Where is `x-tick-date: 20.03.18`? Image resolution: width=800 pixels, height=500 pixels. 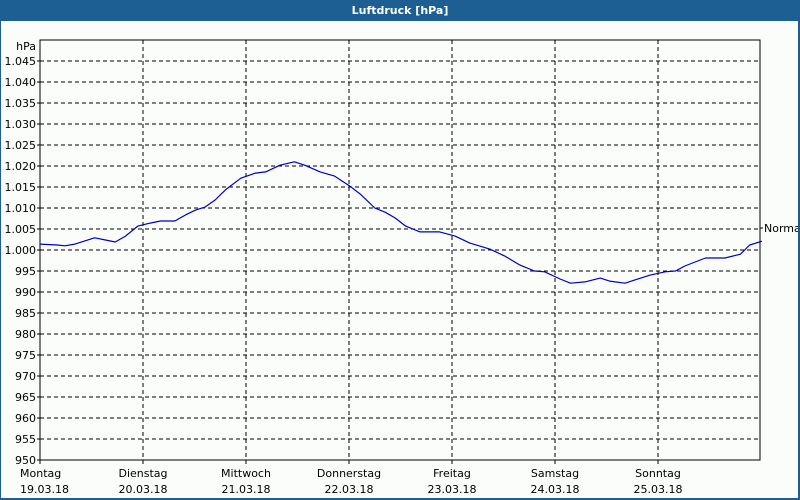 x-tick-date: 20.03.18 is located at coordinates (143, 489).